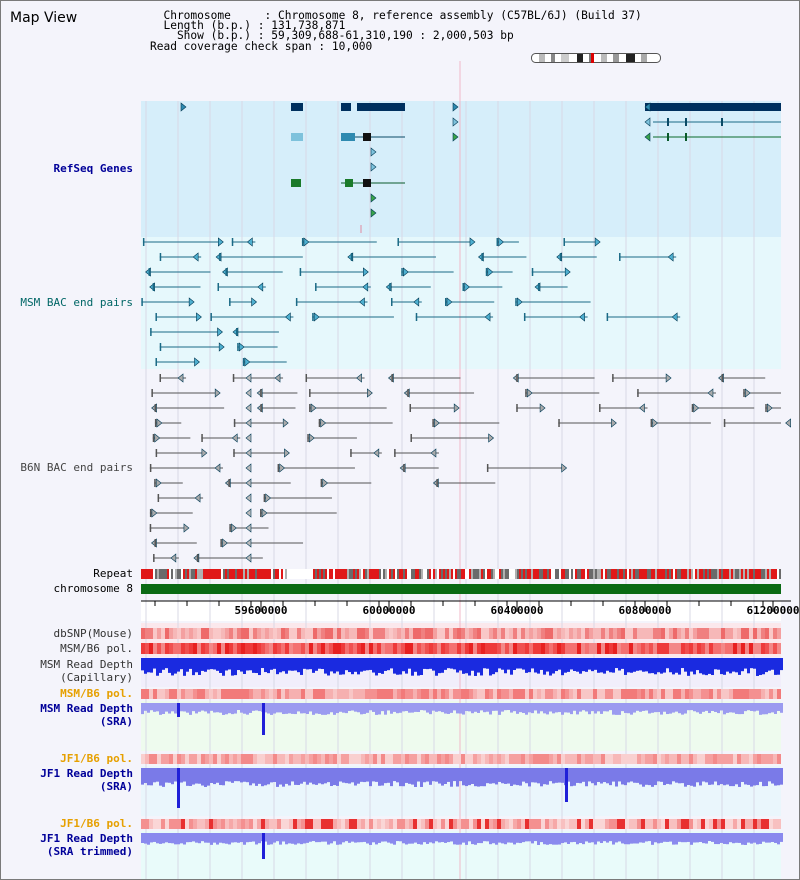  What do you see at coordinates (76, 467) in the screenshot?
I see `label-b6n-bac-end-pairs: B6N BAC end pairs` at bounding box center [76, 467].